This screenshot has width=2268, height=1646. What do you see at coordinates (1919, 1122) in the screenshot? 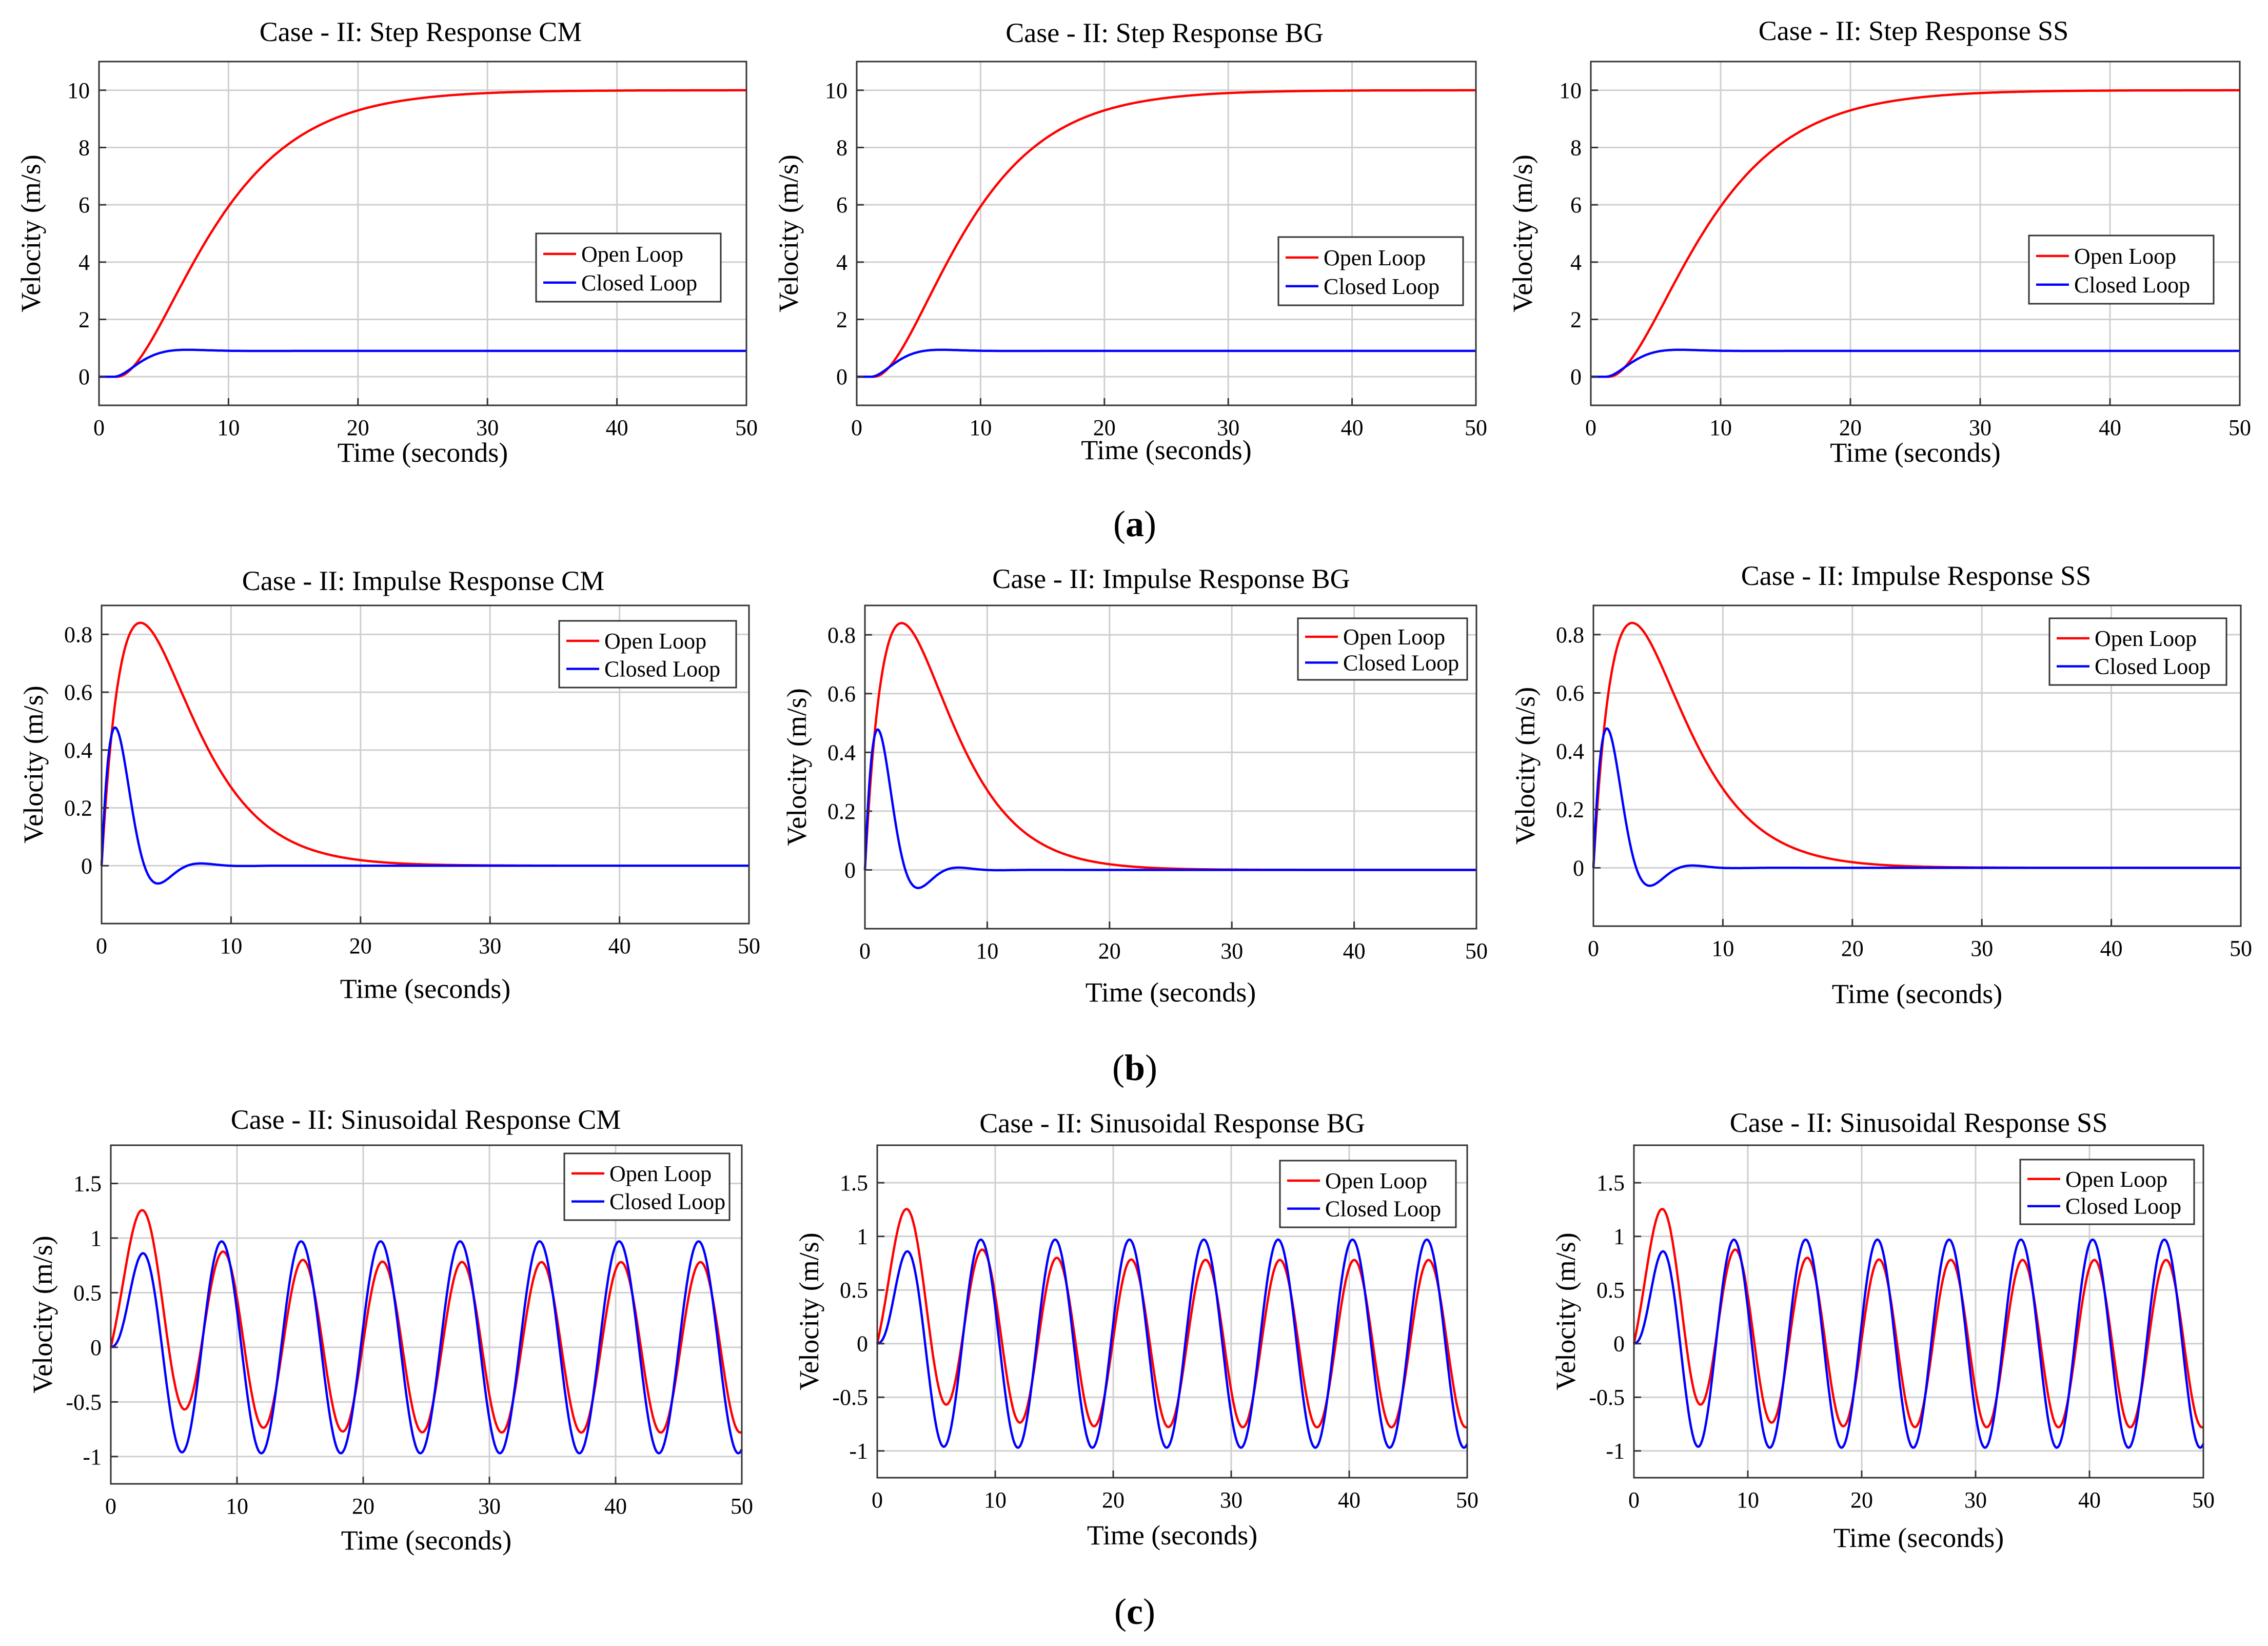
I see `chart-title: Case - II: Sinusoidal Response SS` at bounding box center [1919, 1122].